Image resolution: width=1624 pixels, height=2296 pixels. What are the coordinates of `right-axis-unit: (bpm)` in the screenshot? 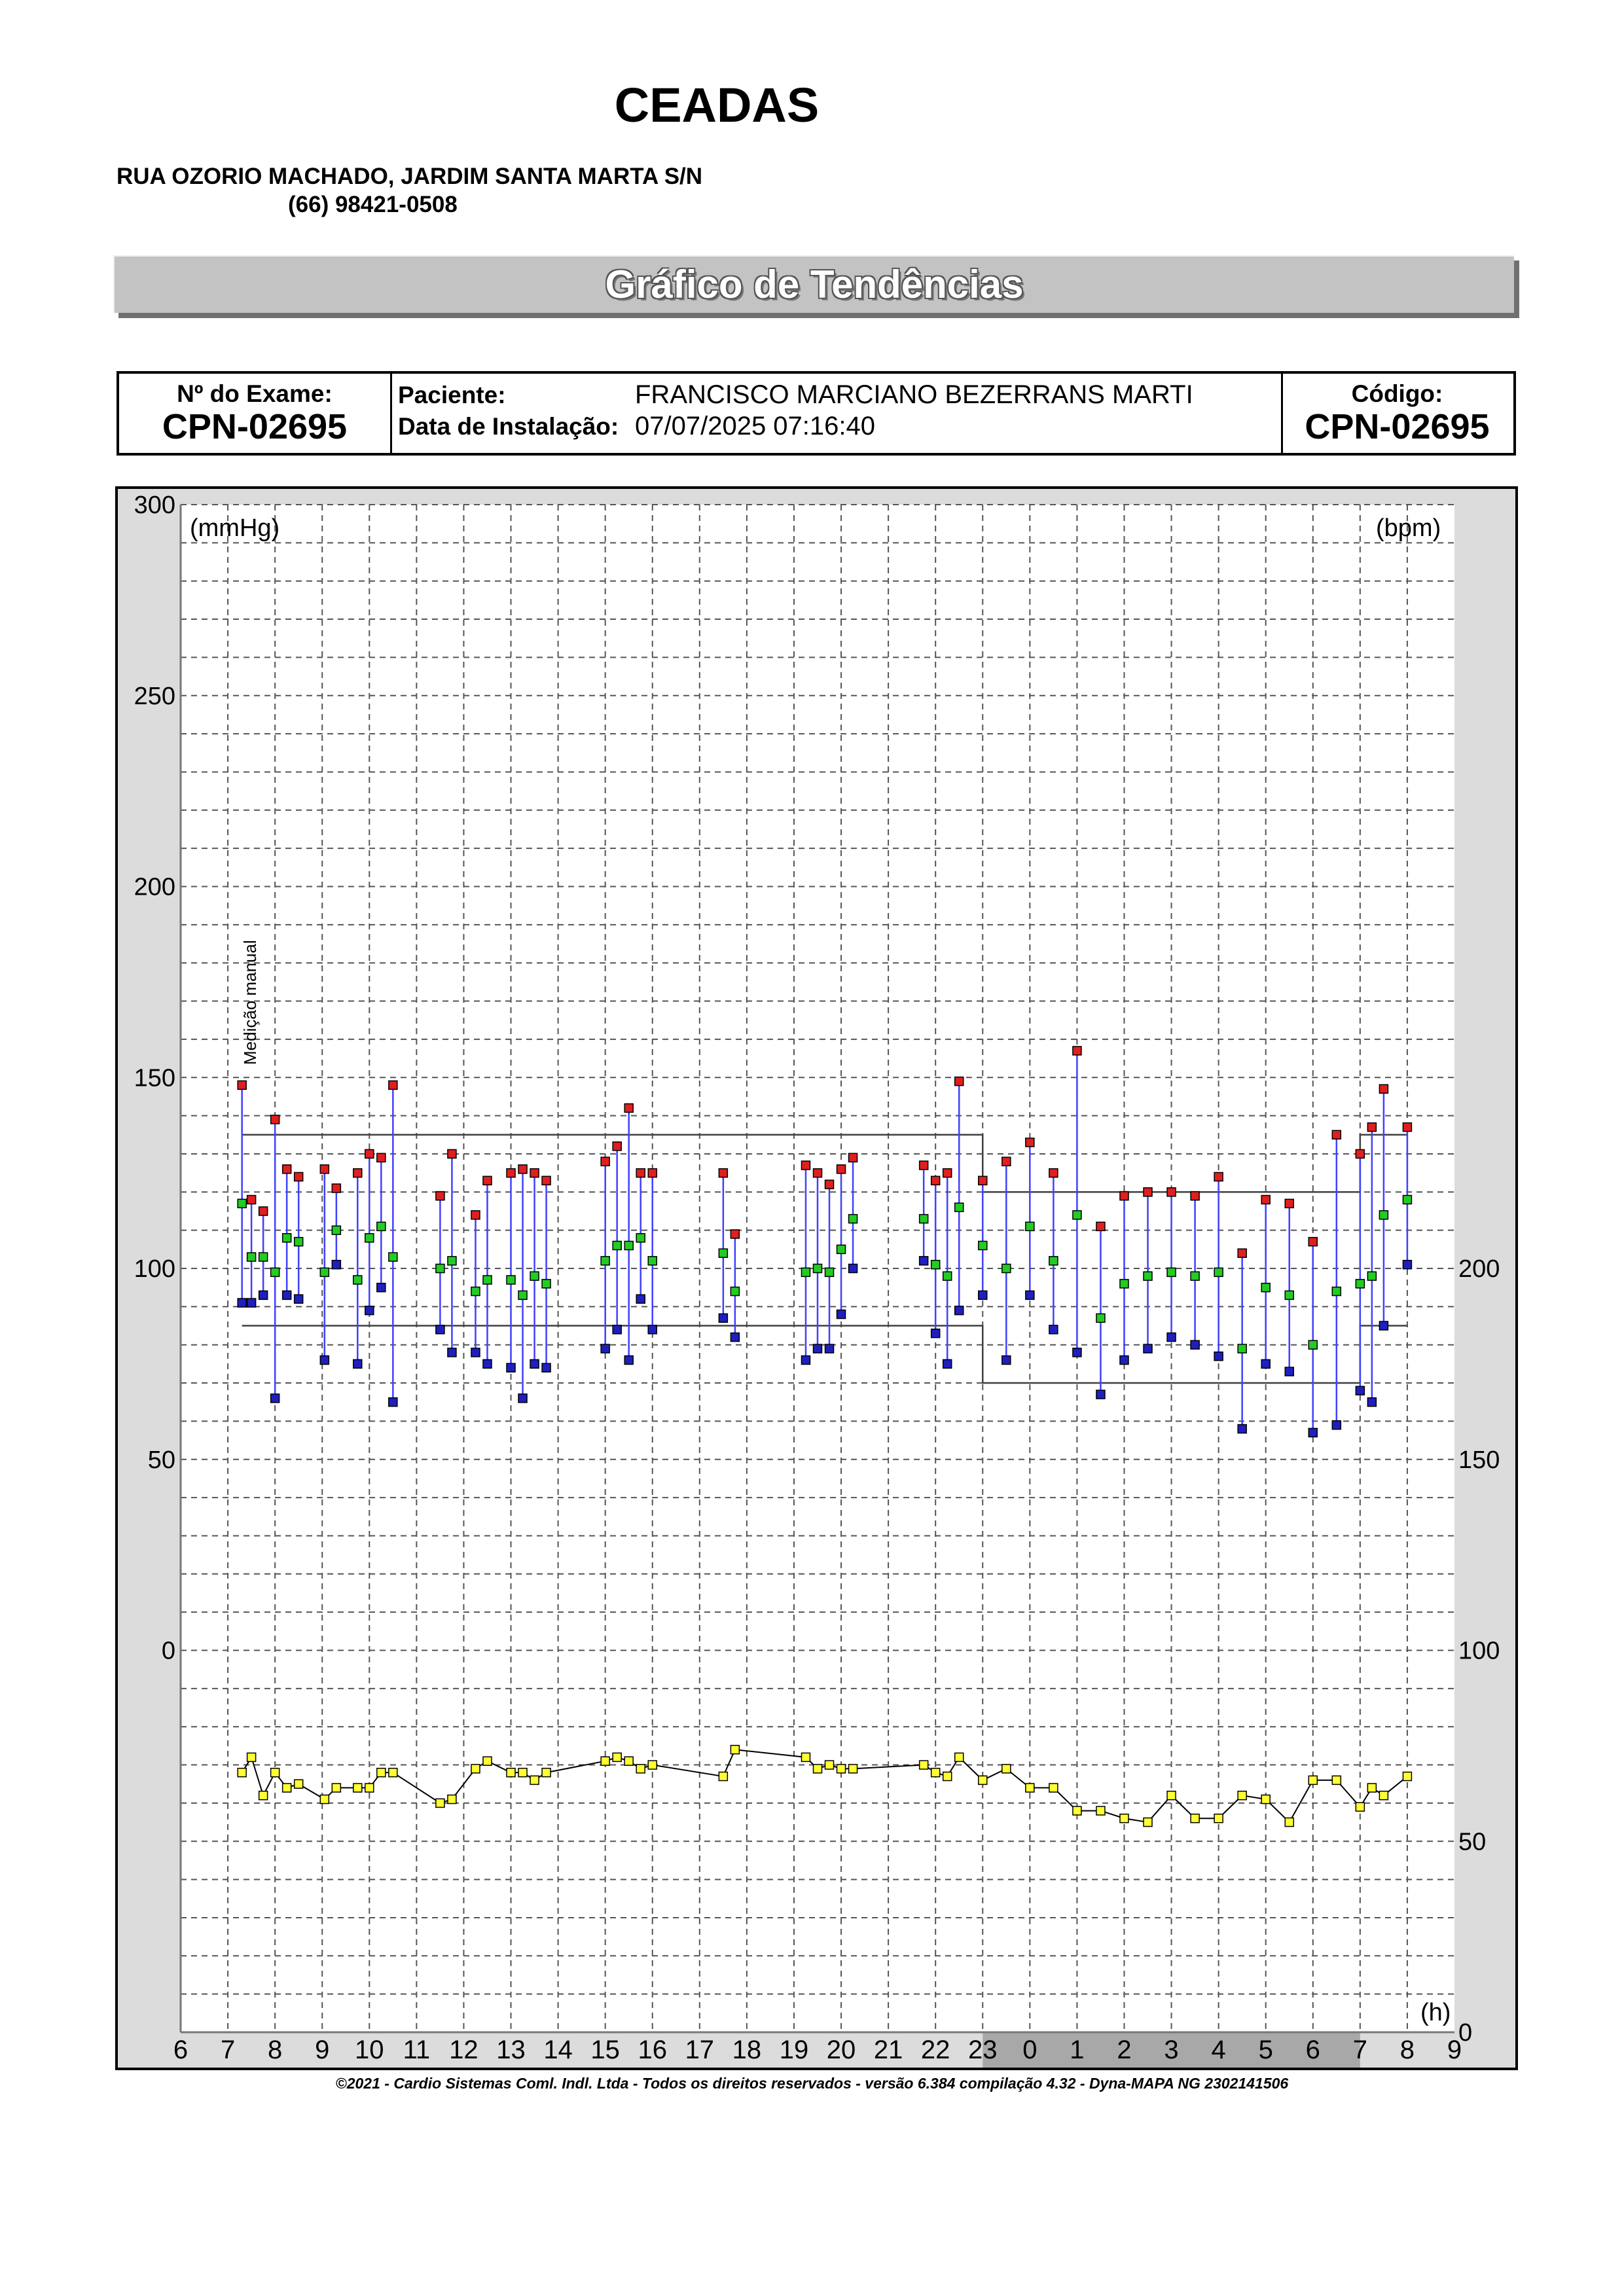 It's located at (1408, 528).